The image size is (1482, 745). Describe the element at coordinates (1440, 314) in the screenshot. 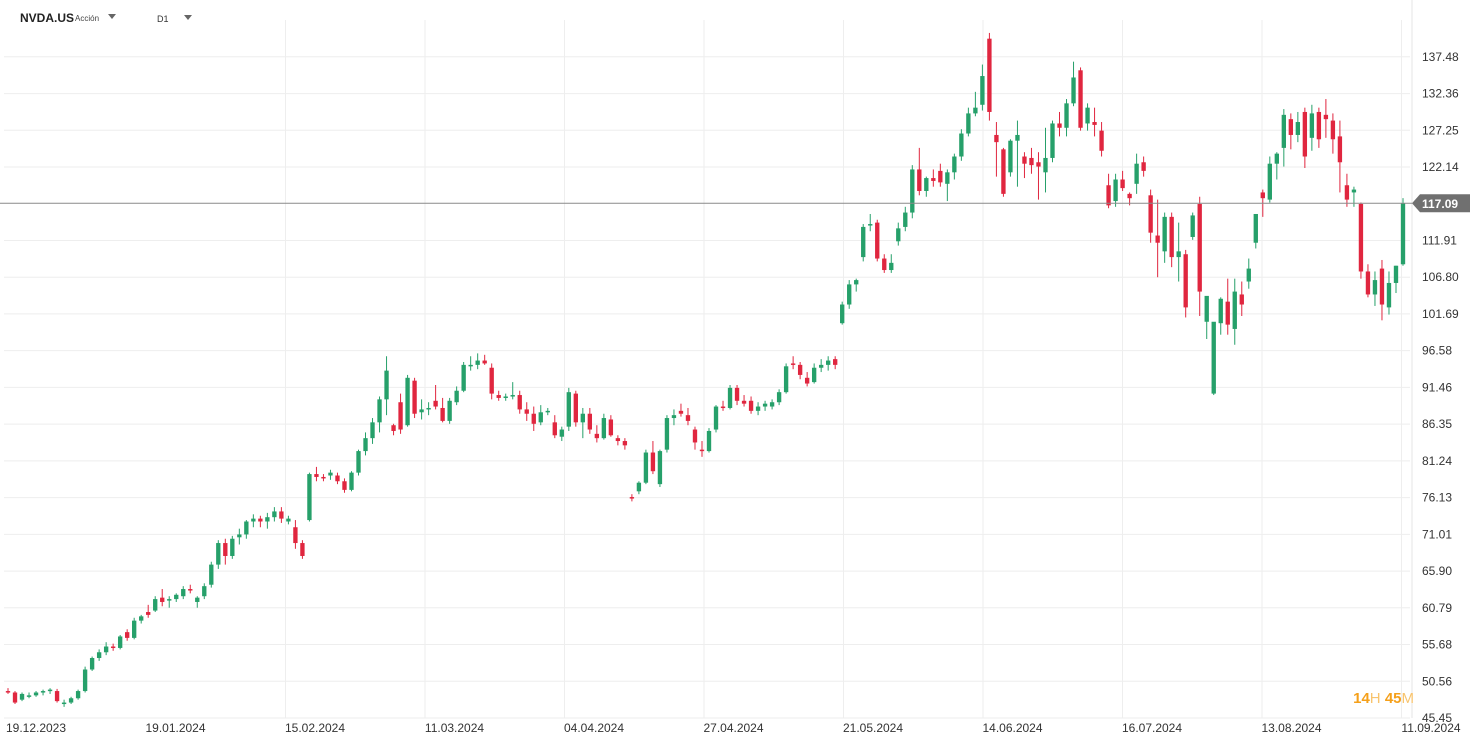

I see `y-tick-label: 101.69` at that location.